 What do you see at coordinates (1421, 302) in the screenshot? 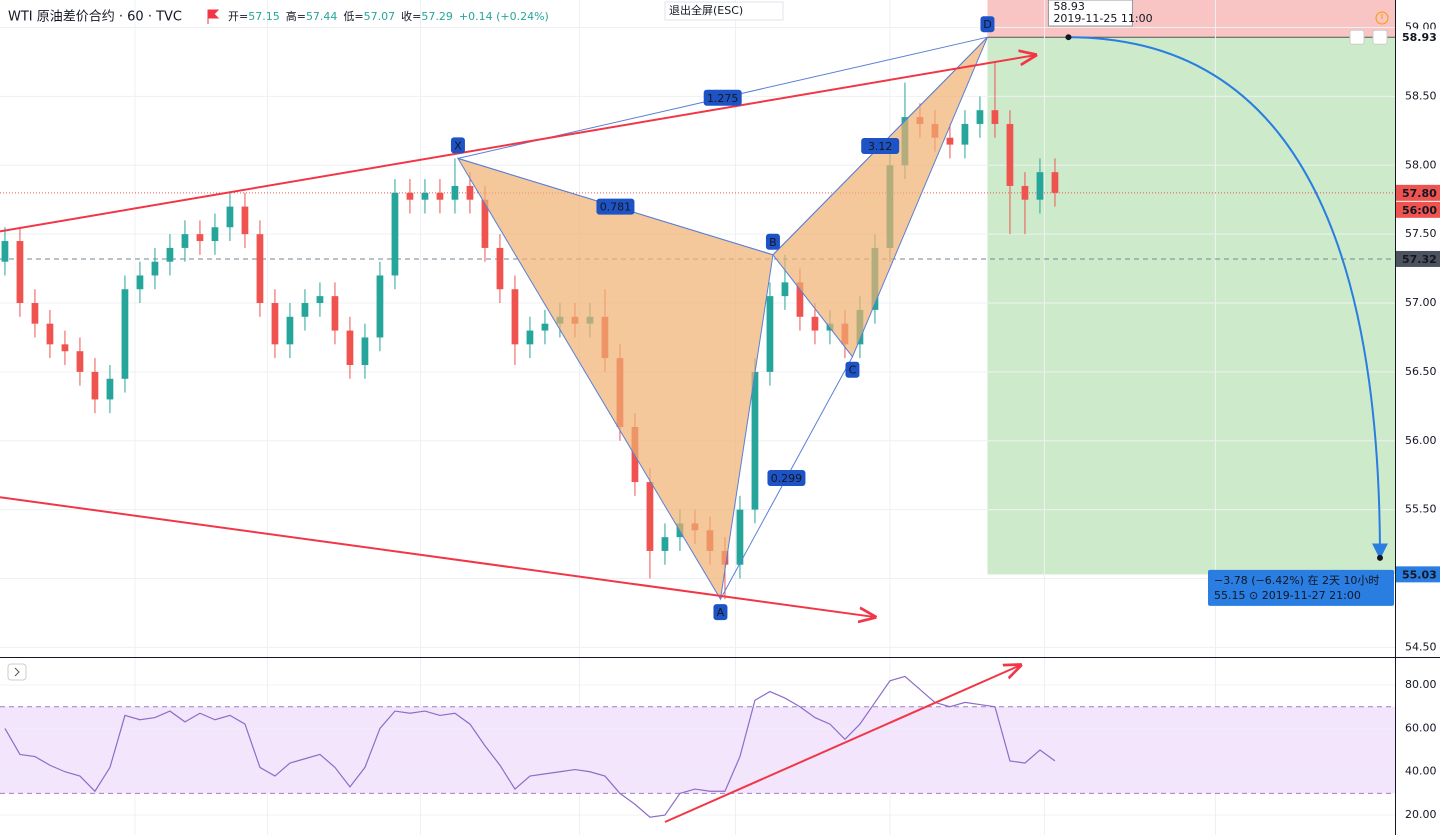
I see `y-tick-label: 57.00` at bounding box center [1421, 302].